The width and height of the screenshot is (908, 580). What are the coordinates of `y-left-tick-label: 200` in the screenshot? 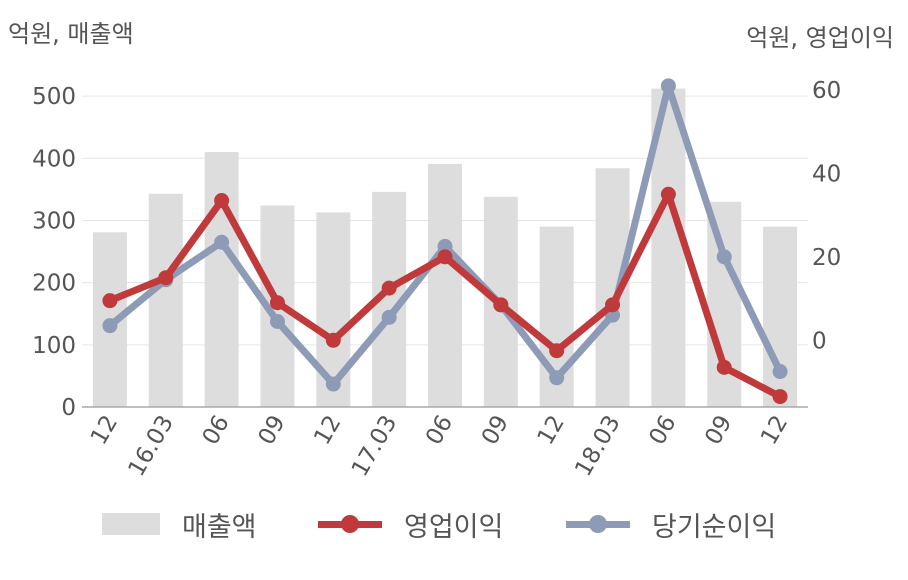 It's located at (54, 284).